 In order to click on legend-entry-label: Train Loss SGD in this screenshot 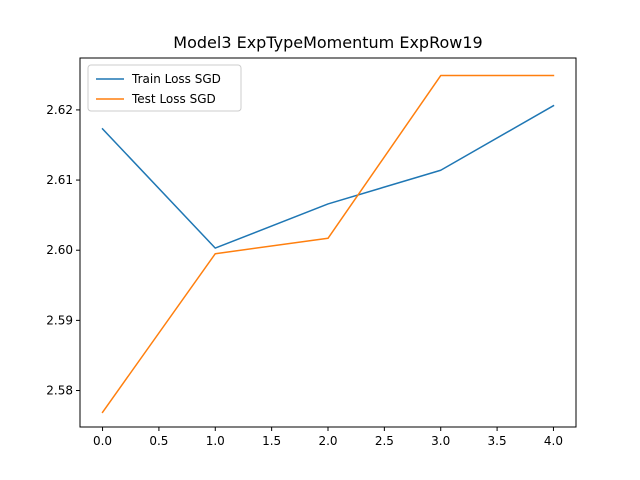, I will do `click(176, 79)`.